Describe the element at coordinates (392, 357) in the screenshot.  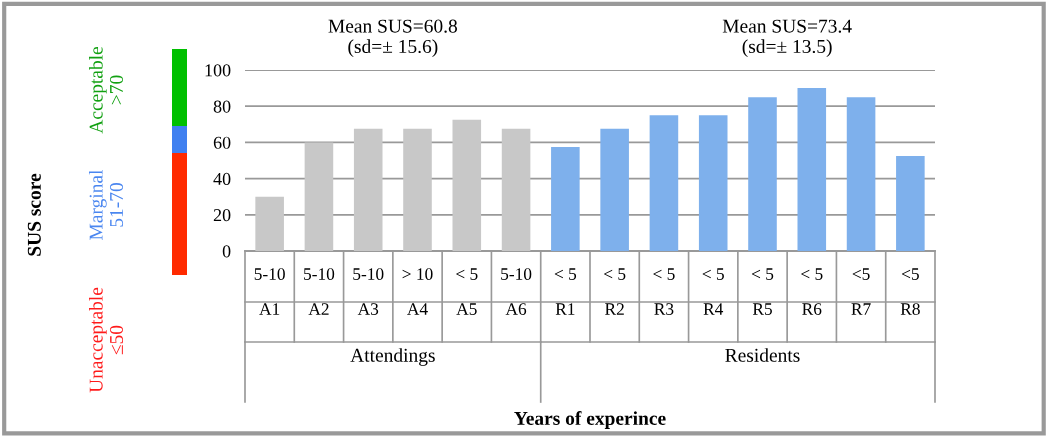
I see `text: Attendings` at that location.